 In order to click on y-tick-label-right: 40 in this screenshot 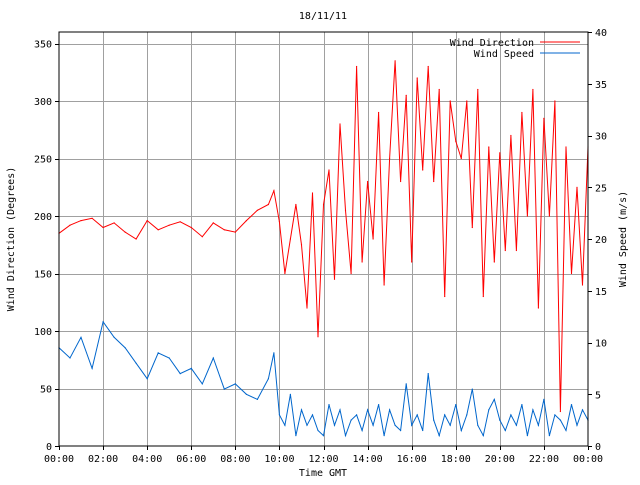, I will do `click(601, 33)`.